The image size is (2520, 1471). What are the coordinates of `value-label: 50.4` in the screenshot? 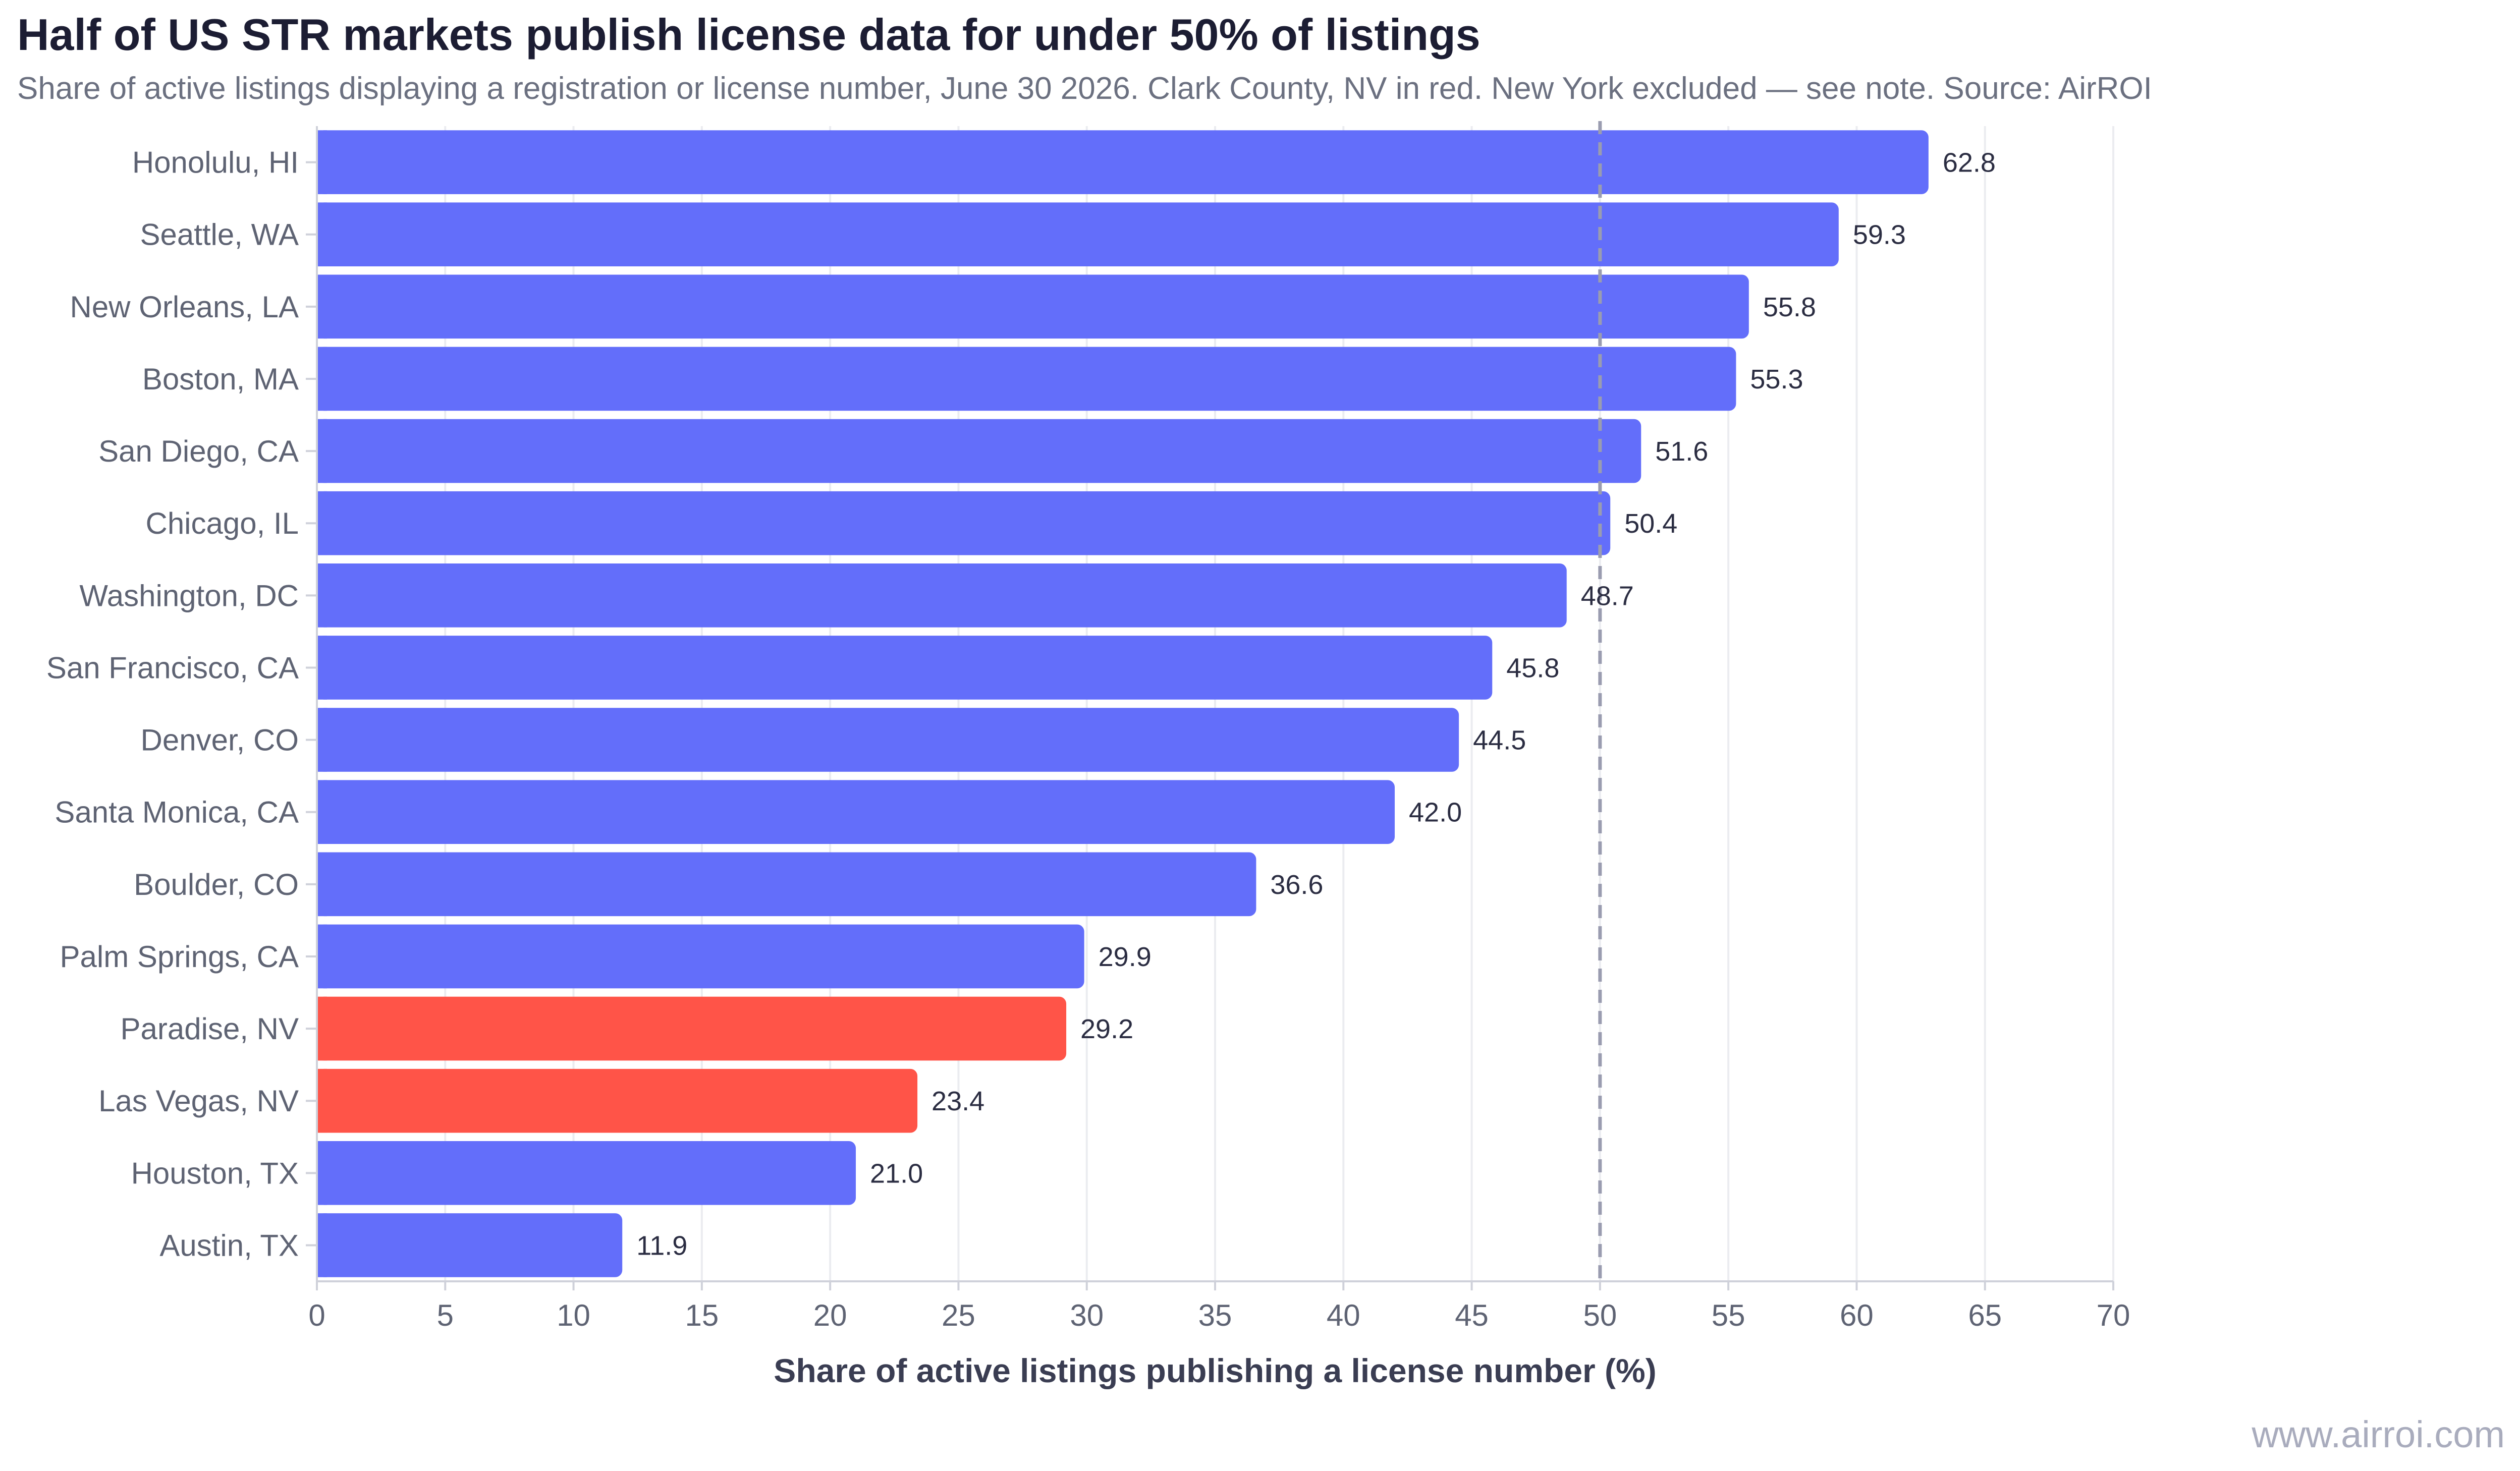 It's located at (1650, 523).